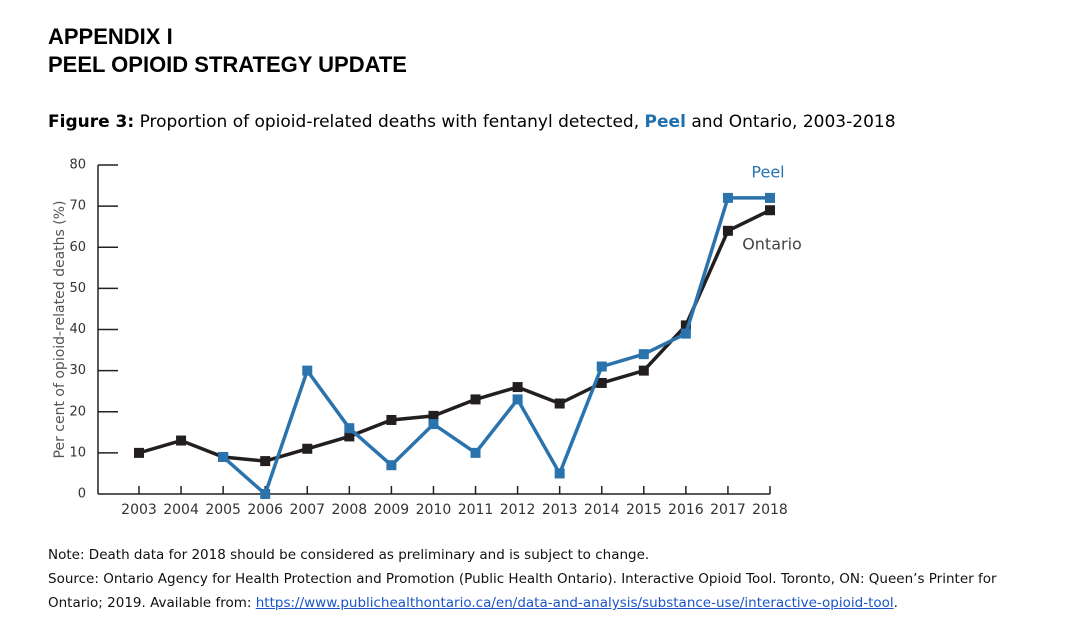 The image size is (1074, 644). I want to click on y-tick-label: 0, so click(82, 494).